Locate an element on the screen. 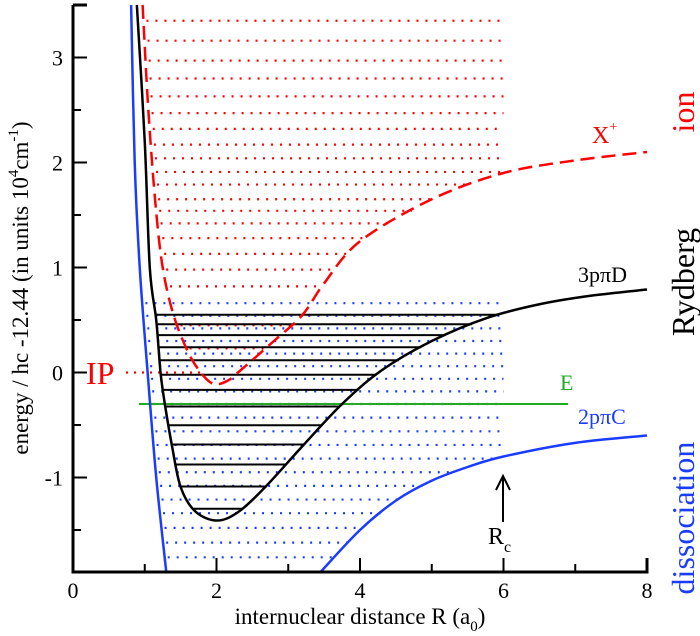  y-tick-label: 0 is located at coordinates (57, 373).